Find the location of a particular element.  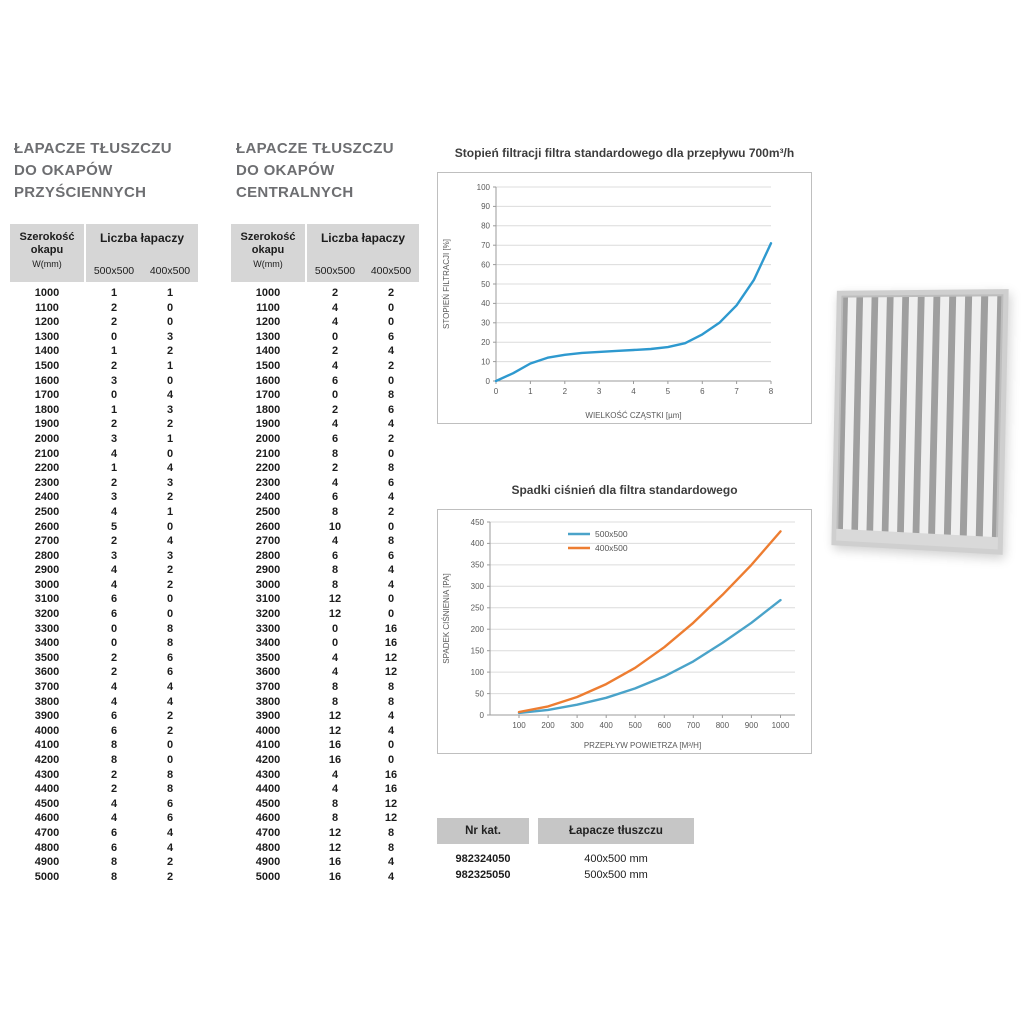

svg-text: 70 is located at coordinates (485, 245).